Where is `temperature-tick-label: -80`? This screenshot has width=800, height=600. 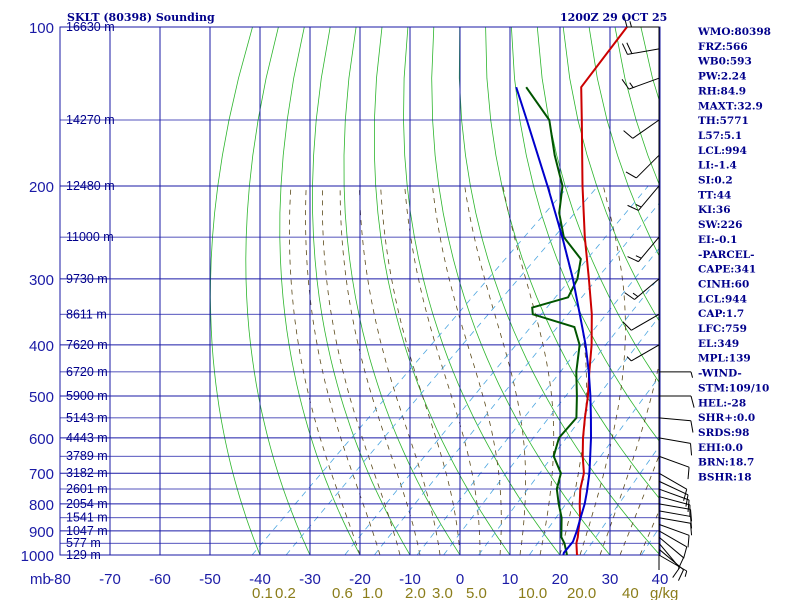 temperature-tick-label: -80 is located at coordinates (60, 579).